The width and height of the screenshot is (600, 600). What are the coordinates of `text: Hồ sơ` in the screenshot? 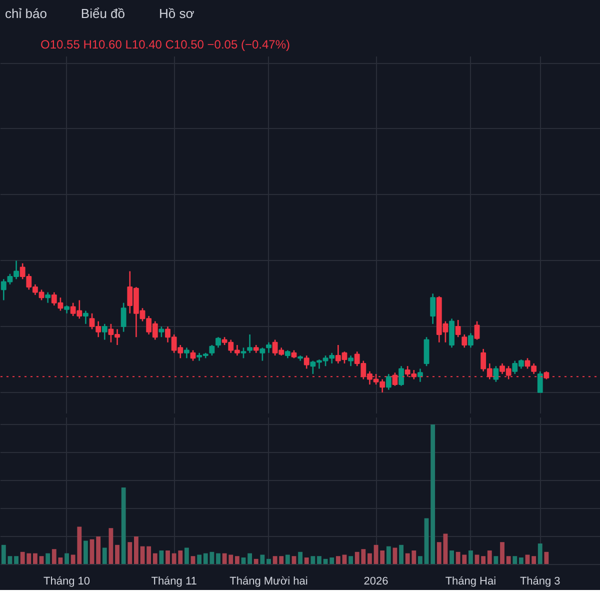 It's located at (176, 14).